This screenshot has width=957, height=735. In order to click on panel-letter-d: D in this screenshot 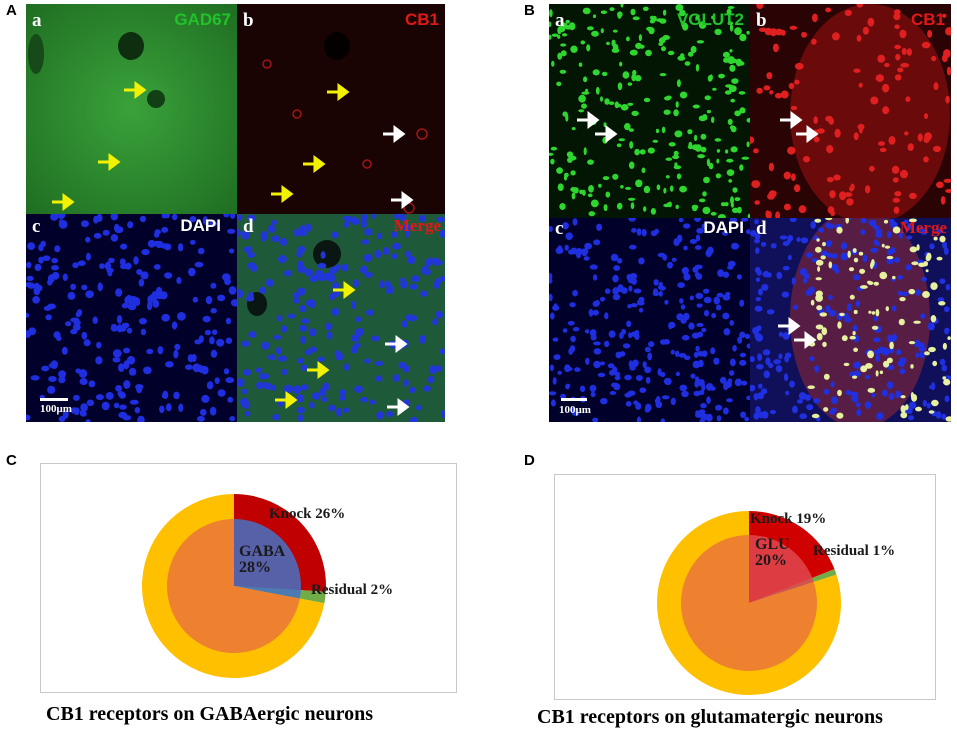, I will do `click(529, 460)`.